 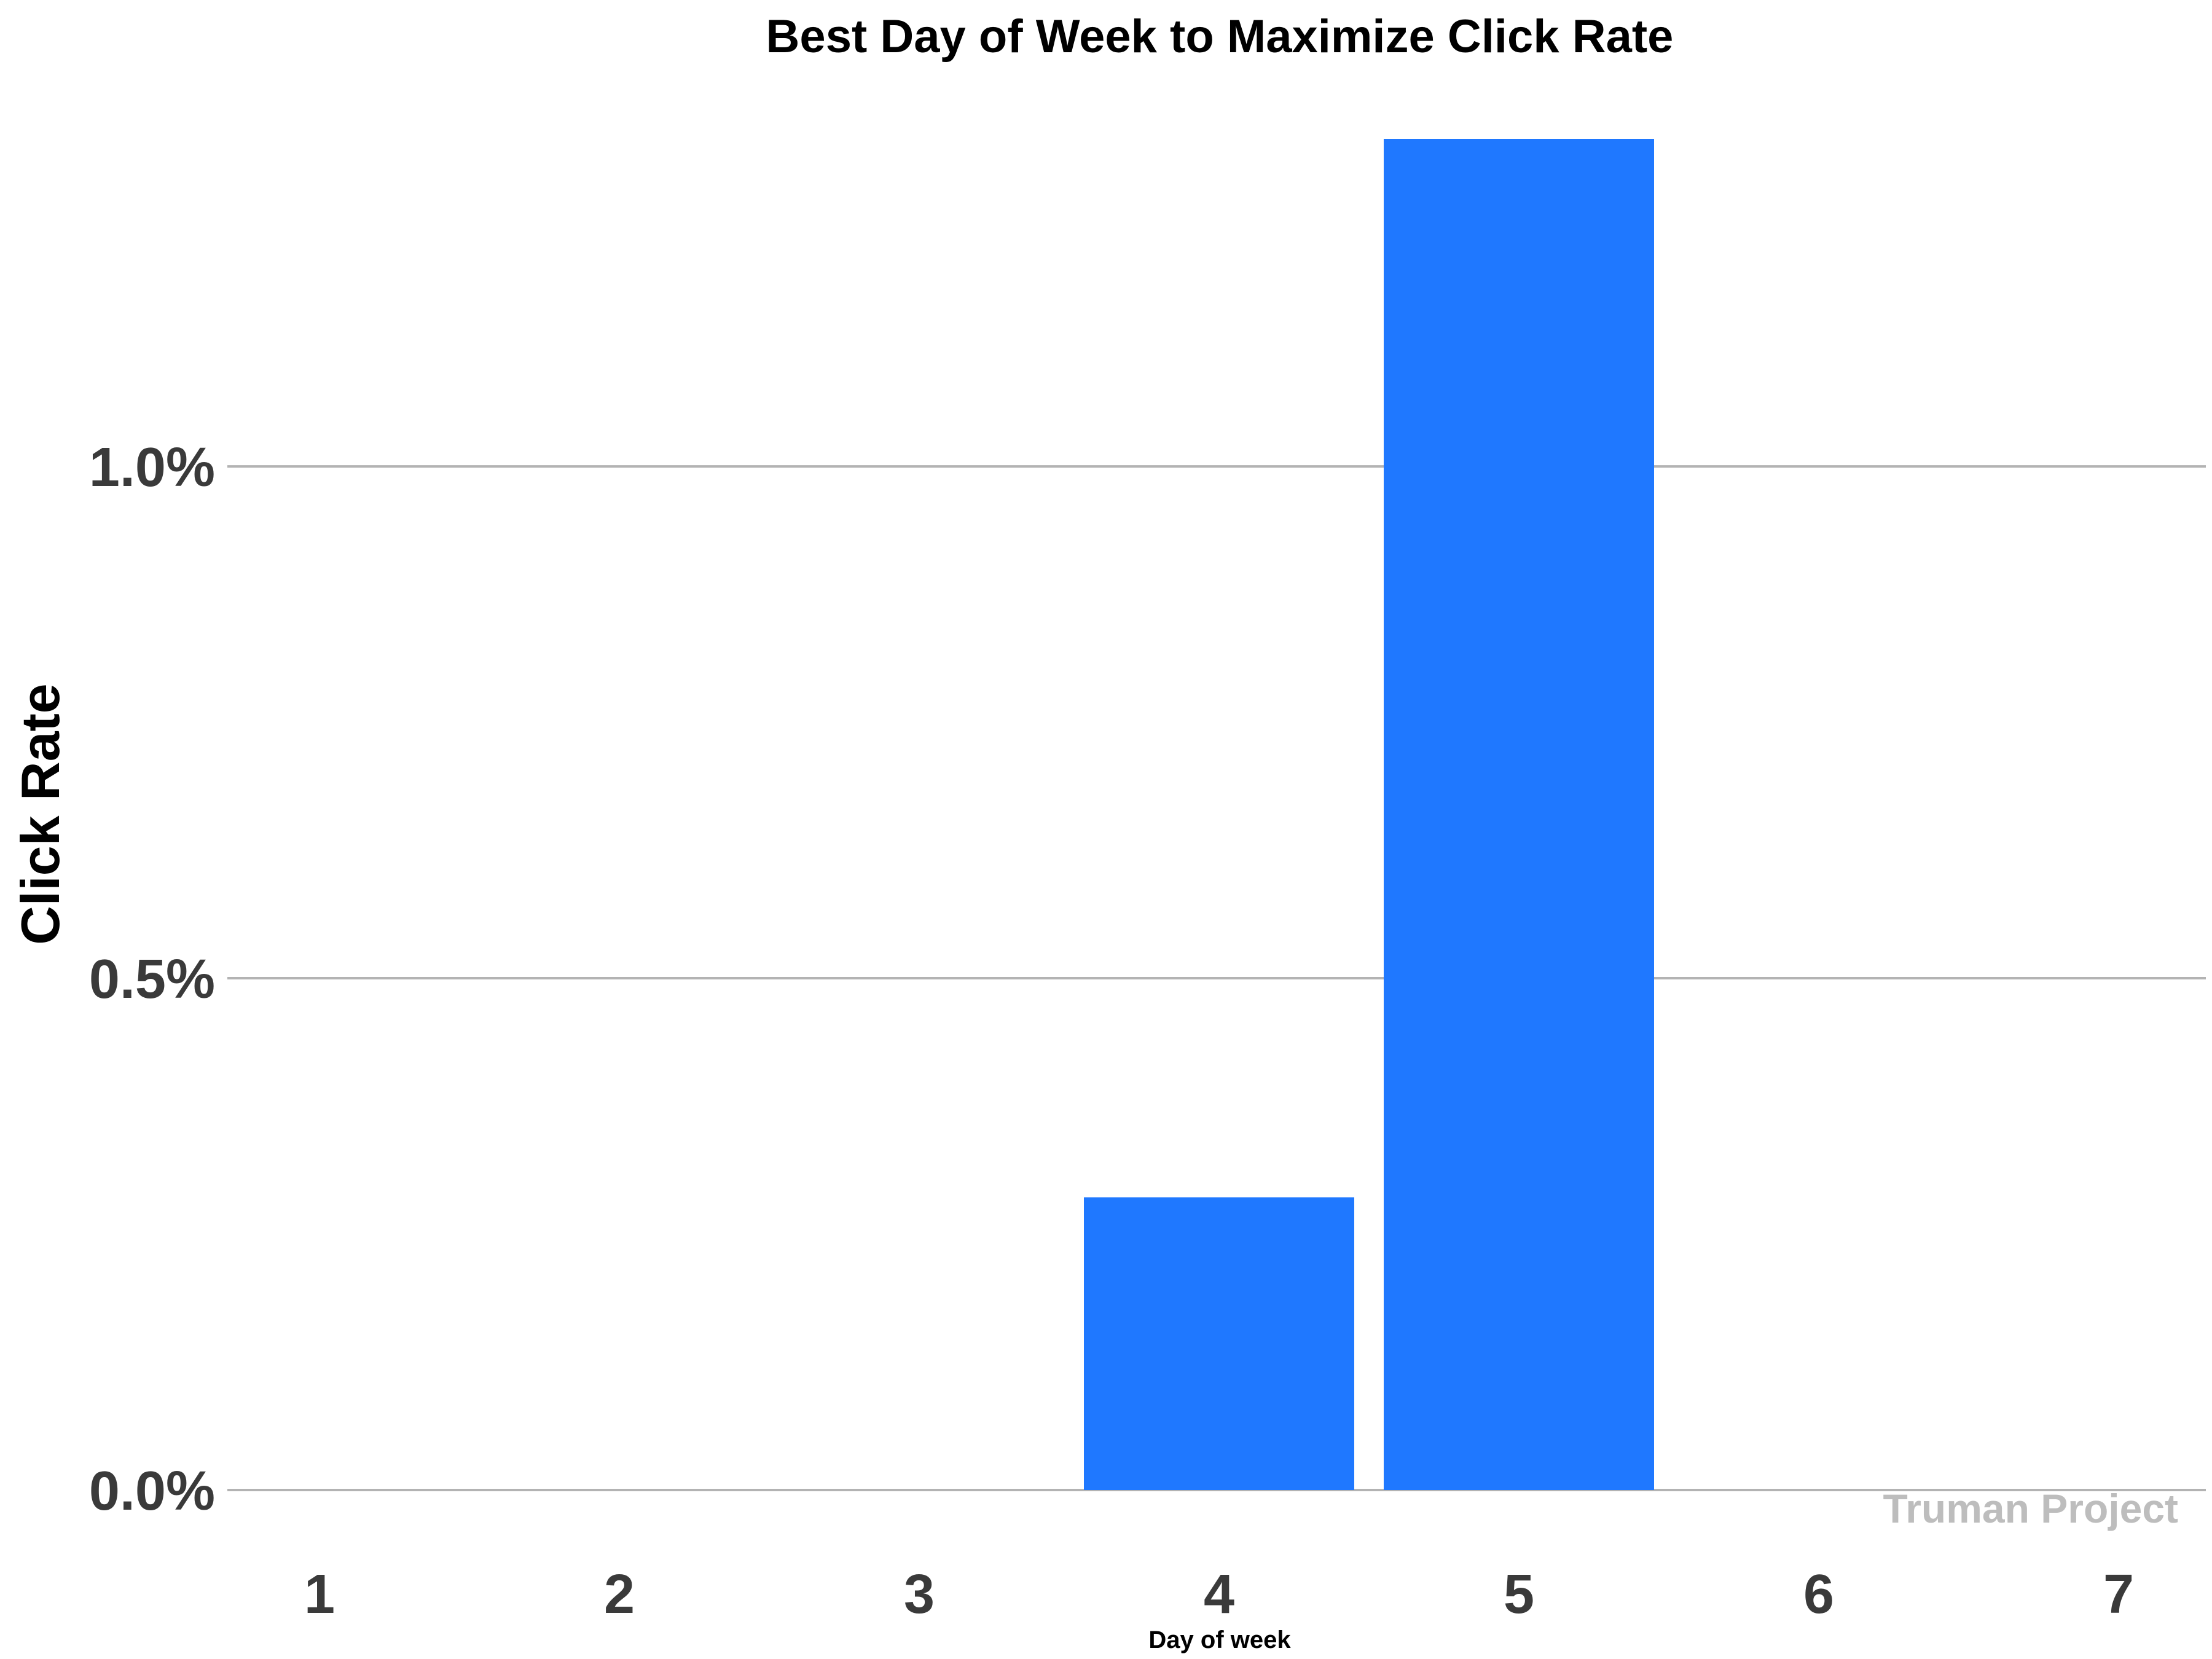 I want to click on x-tick-label: 5, so click(x=1519, y=1594).